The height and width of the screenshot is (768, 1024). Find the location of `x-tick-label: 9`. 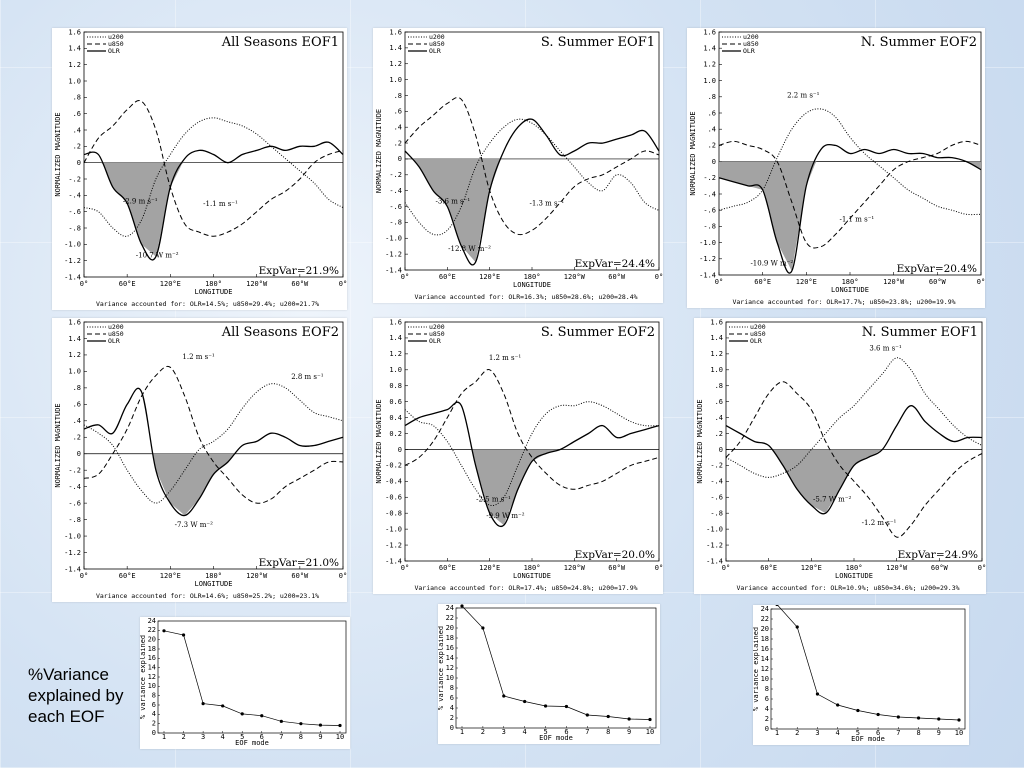

x-tick-label: 9 is located at coordinates (629, 732).